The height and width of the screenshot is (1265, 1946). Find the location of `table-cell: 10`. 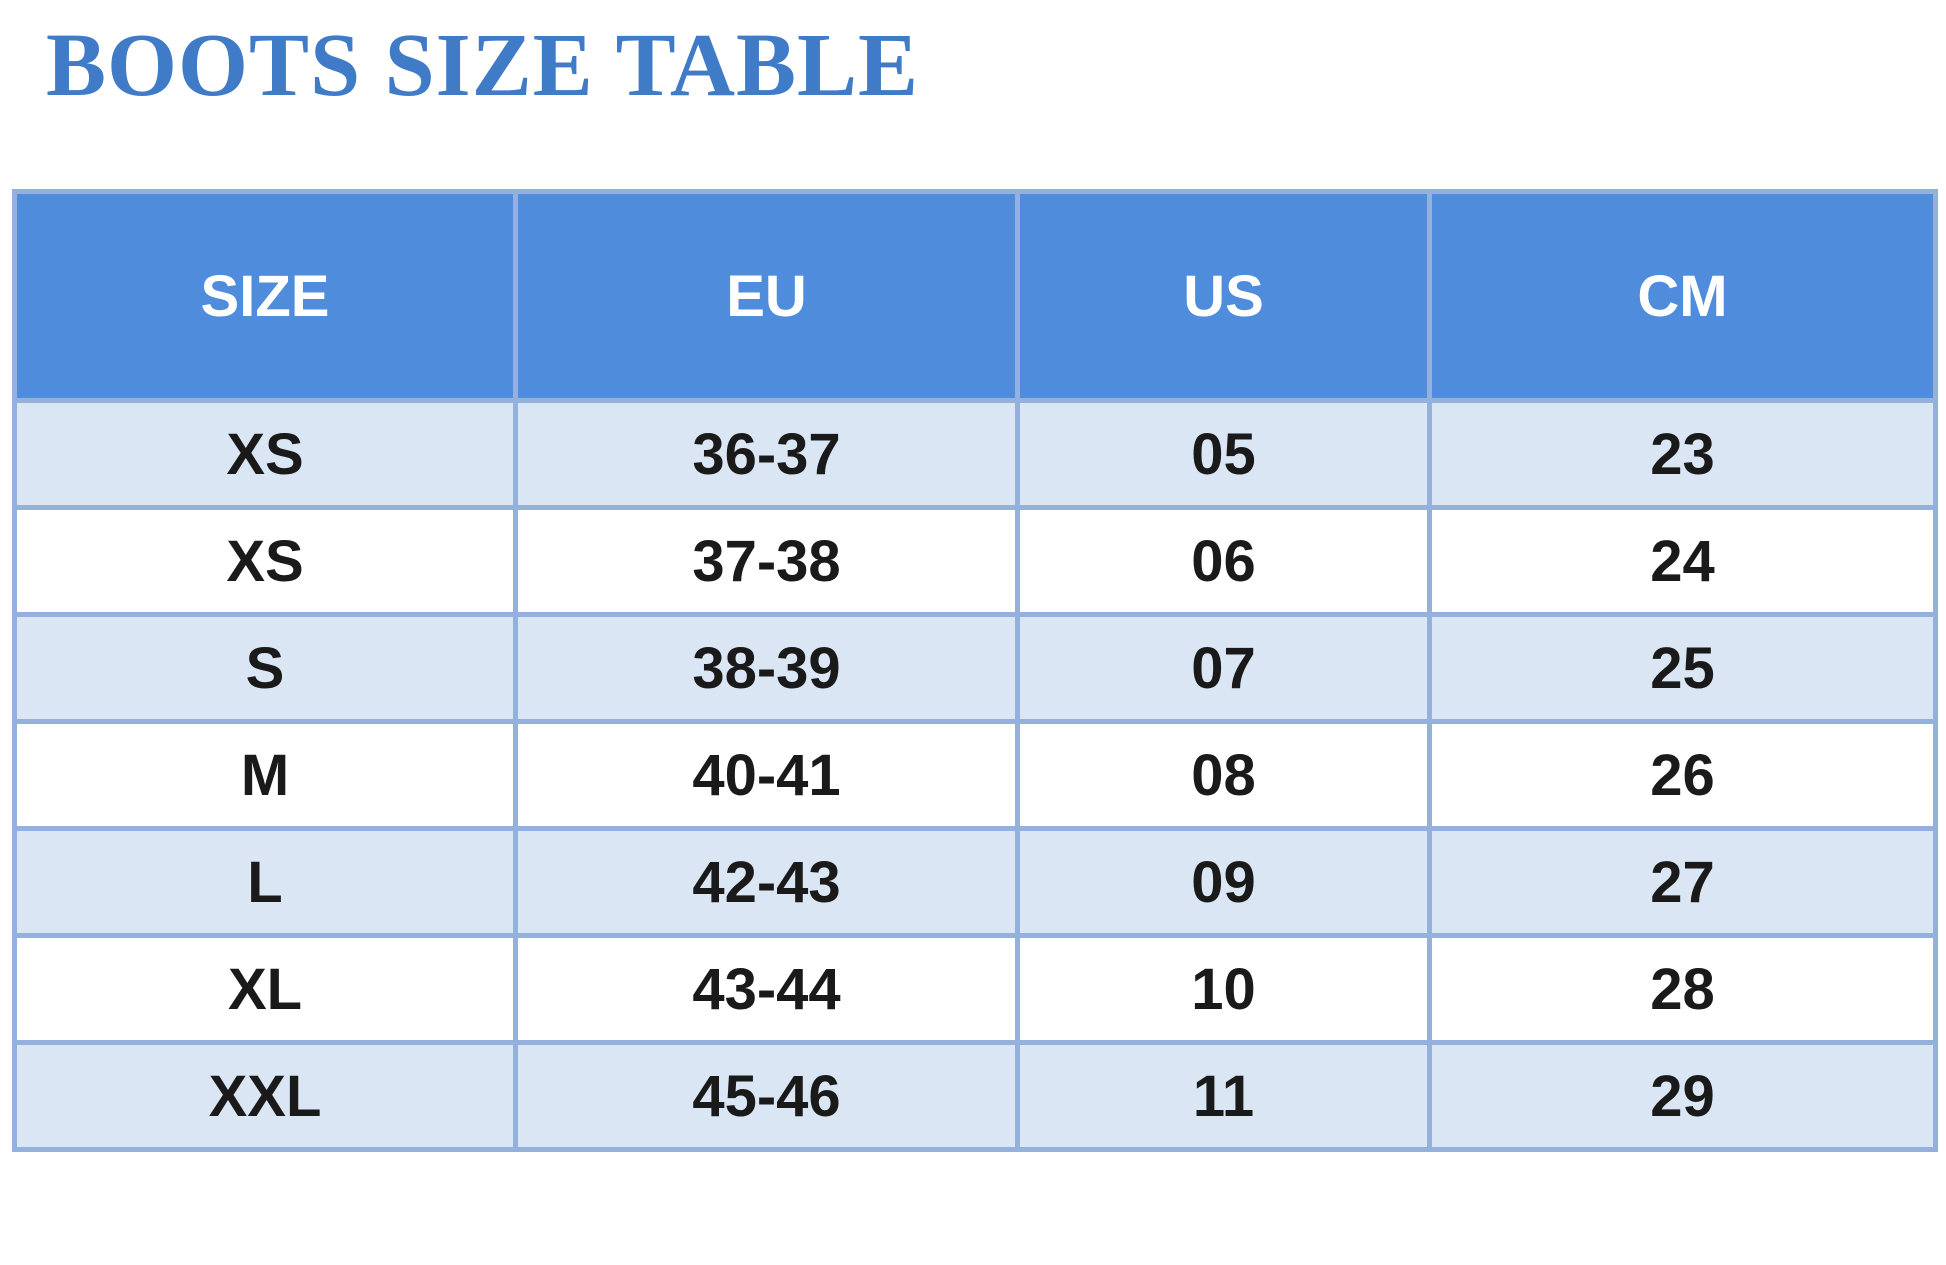

table-cell: 10 is located at coordinates (1223, 989).